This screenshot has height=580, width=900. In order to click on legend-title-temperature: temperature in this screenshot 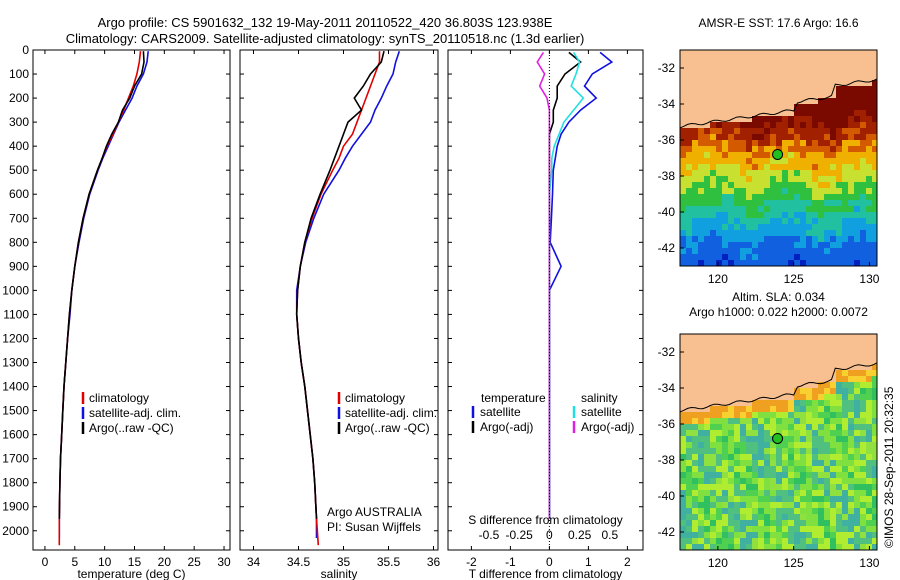, I will do `click(513, 398)`.